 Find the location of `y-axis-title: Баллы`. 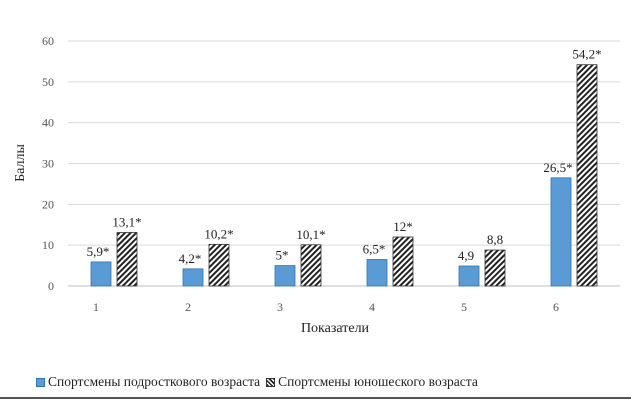

y-axis-title: Баллы is located at coordinates (20, 163).